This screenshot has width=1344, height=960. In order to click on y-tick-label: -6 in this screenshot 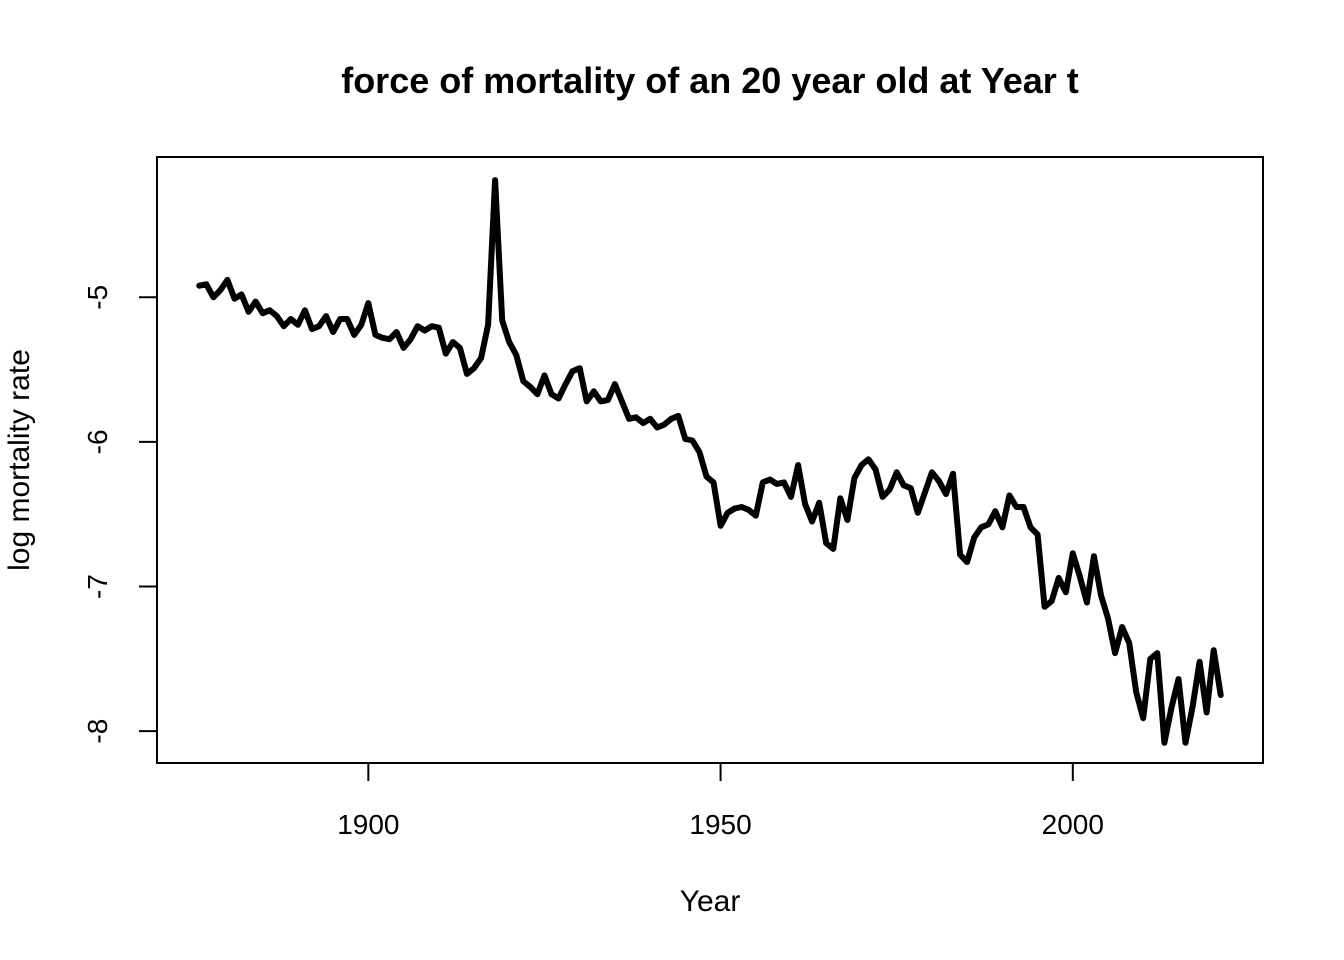, I will do `click(97, 441)`.